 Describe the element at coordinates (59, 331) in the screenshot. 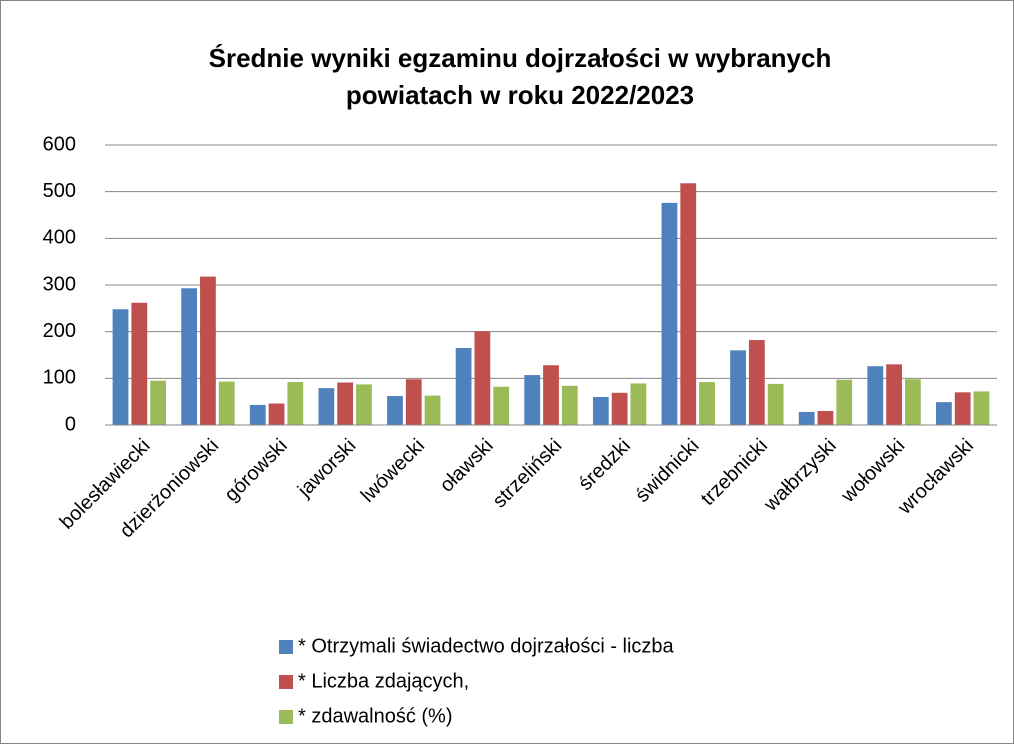

I see `y-tick-label: 200` at that location.